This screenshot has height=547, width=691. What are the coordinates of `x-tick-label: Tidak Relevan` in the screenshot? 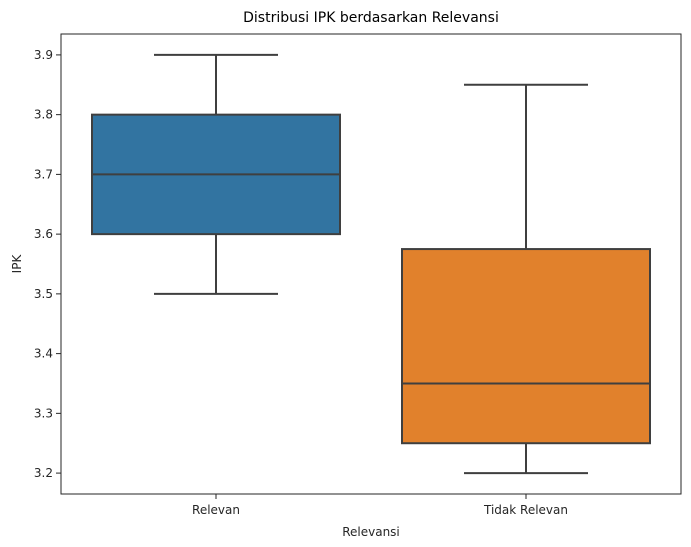 It's located at (525, 510).